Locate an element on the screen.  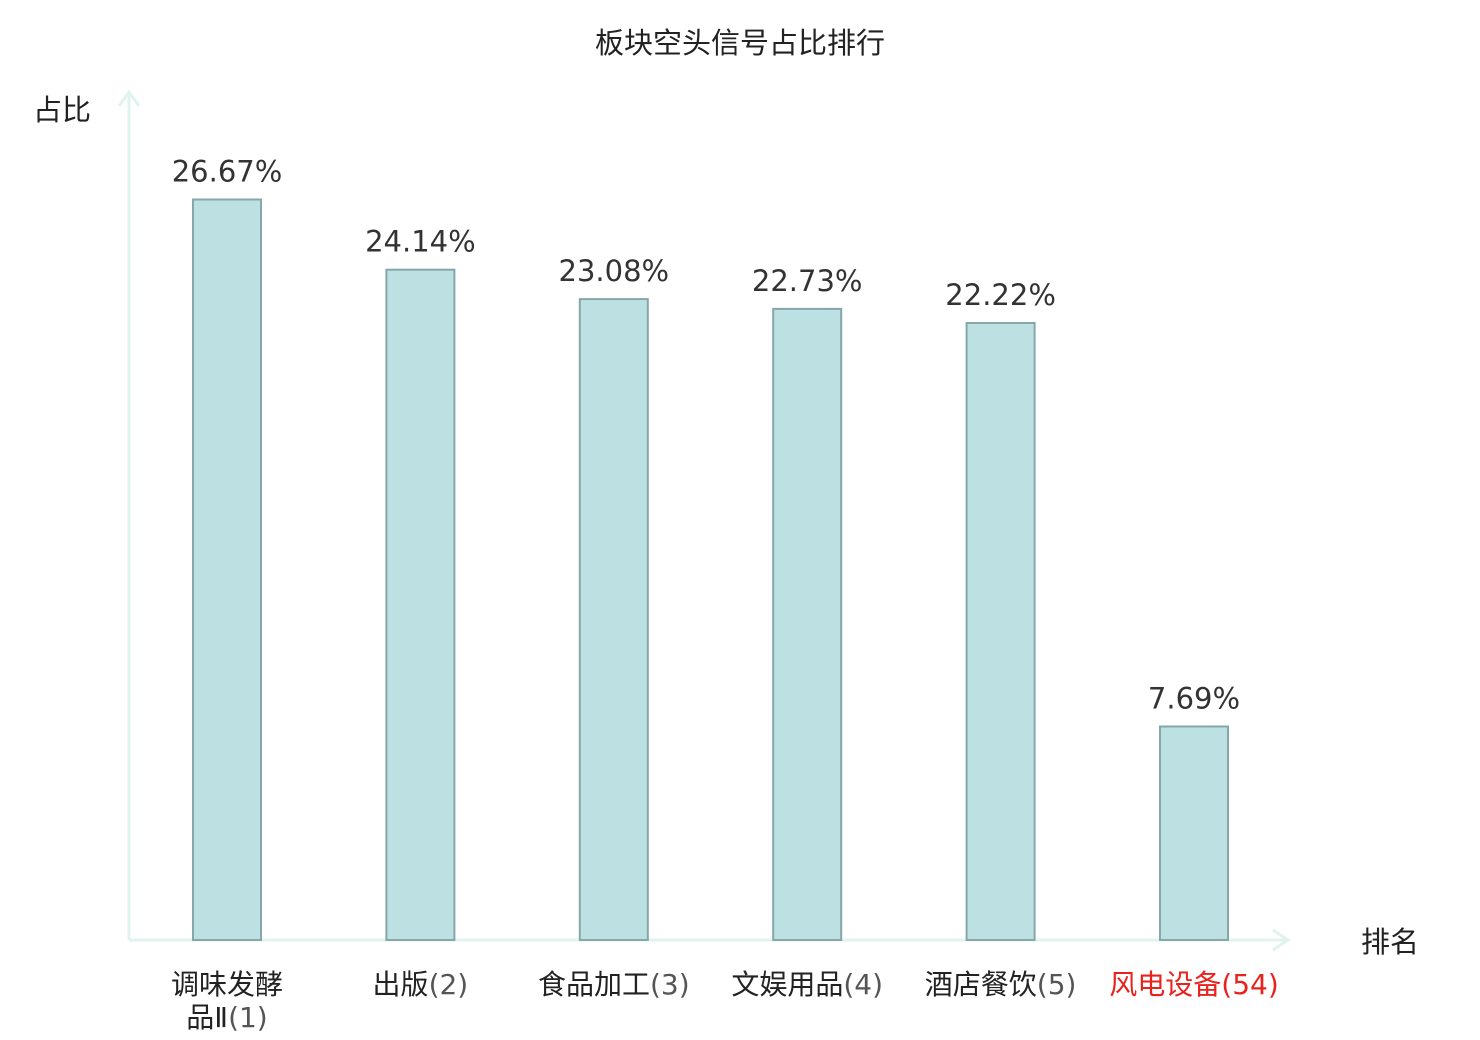
chart-title: 板块空头信号占比排行 is located at coordinates (740, 43).